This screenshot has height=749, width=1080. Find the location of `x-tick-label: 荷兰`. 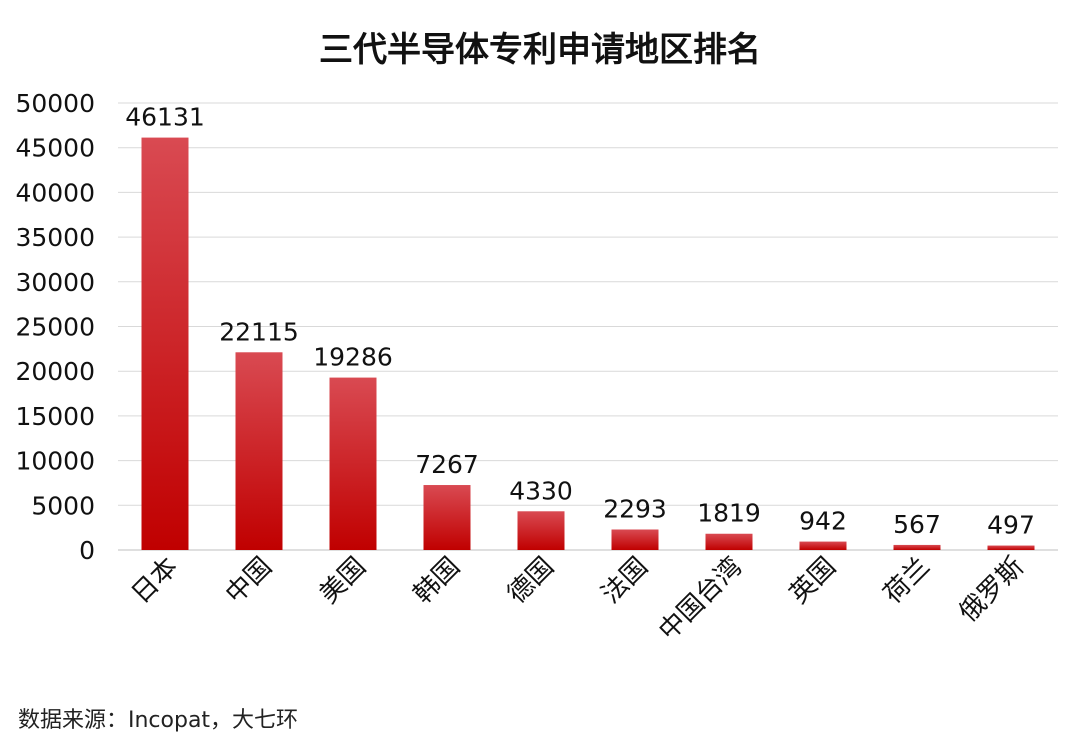

x-tick-label: 荷兰 is located at coordinates (907, 581).